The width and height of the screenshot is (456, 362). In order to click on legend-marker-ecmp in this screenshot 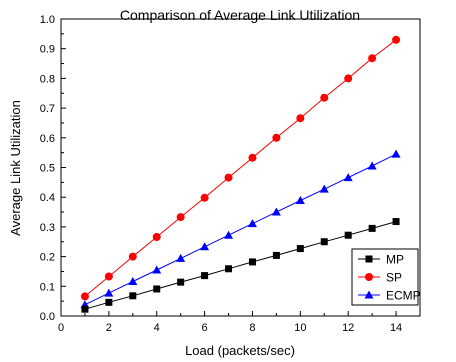, I will do `click(369, 294)`.